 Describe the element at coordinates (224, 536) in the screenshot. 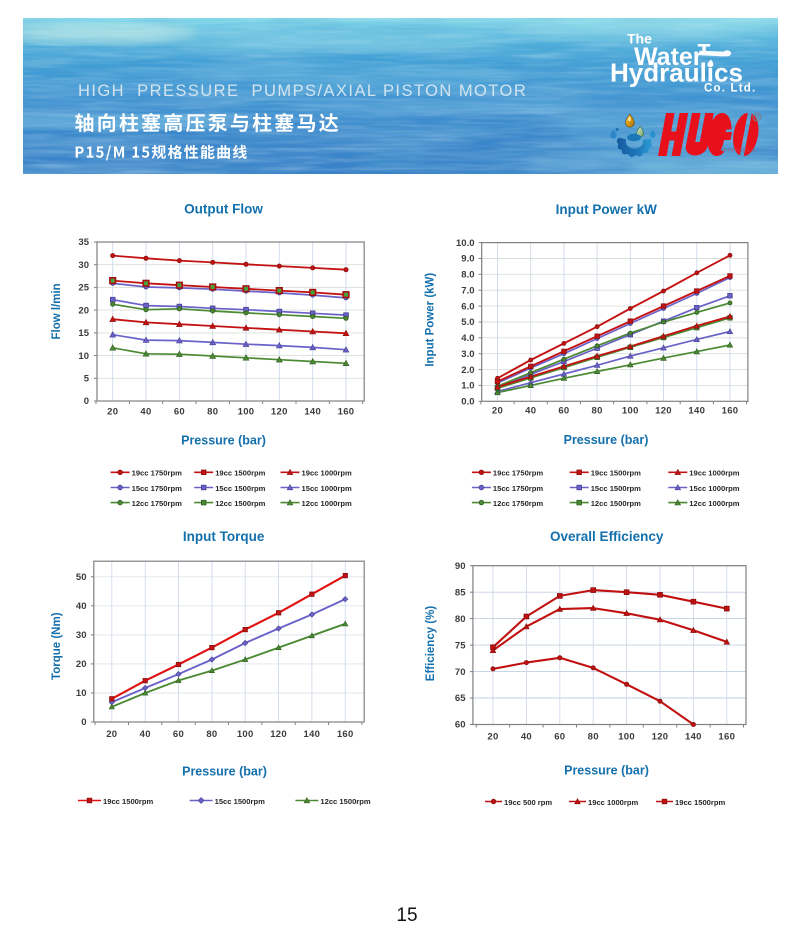

I see `svg-text: Input Torque` at that location.